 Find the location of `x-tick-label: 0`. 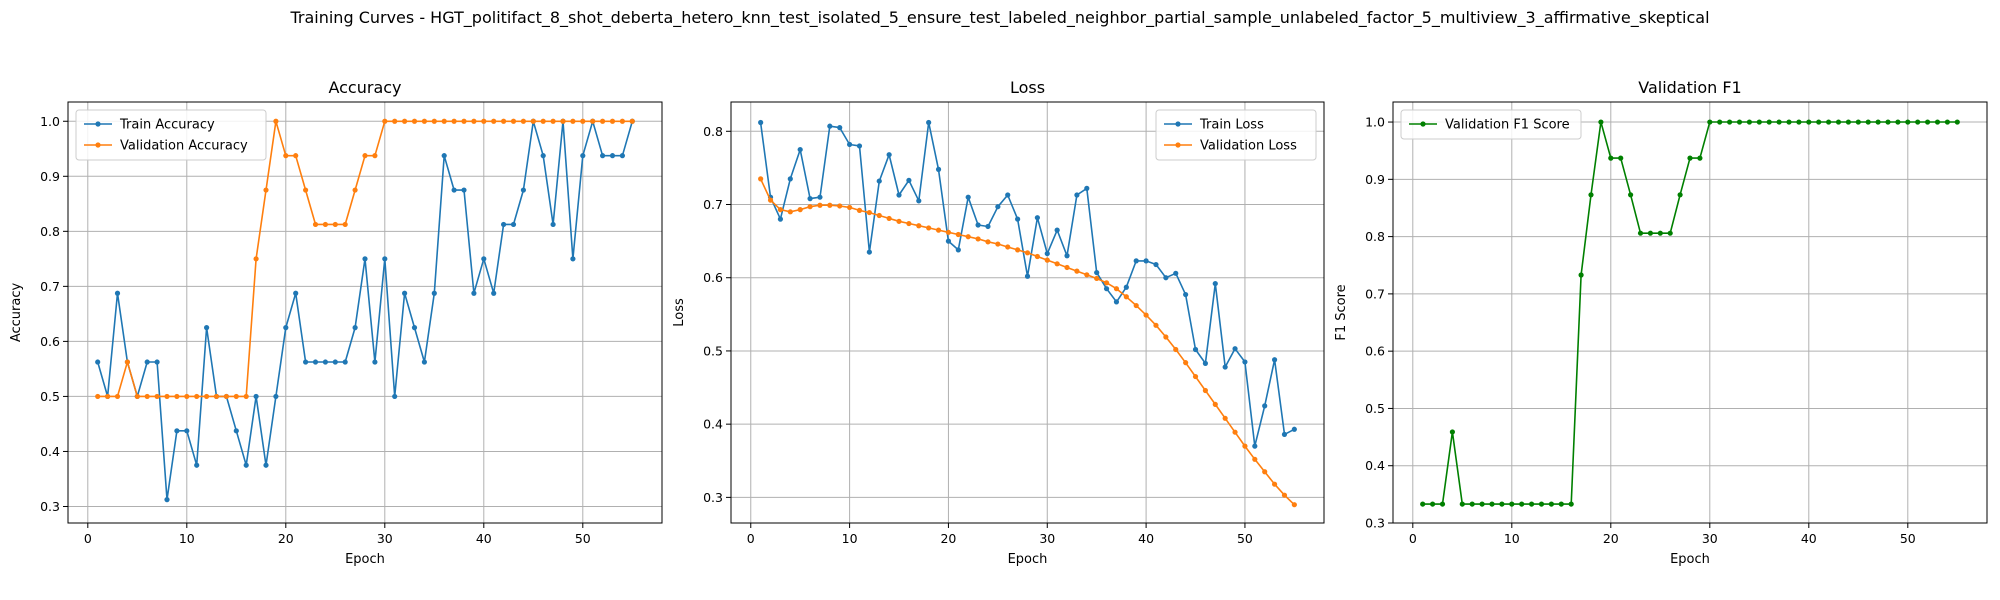

x-tick-label: 0 is located at coordinates (751, 538).